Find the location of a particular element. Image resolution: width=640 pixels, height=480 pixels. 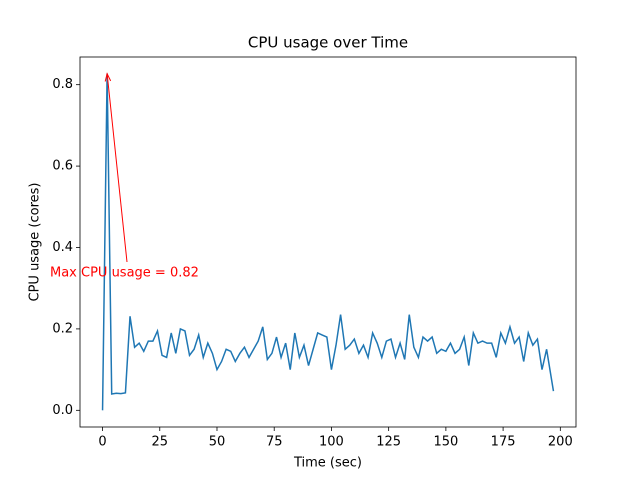

annotation: Max CPU usage = 0.82 is located at coordinates (124, 273).